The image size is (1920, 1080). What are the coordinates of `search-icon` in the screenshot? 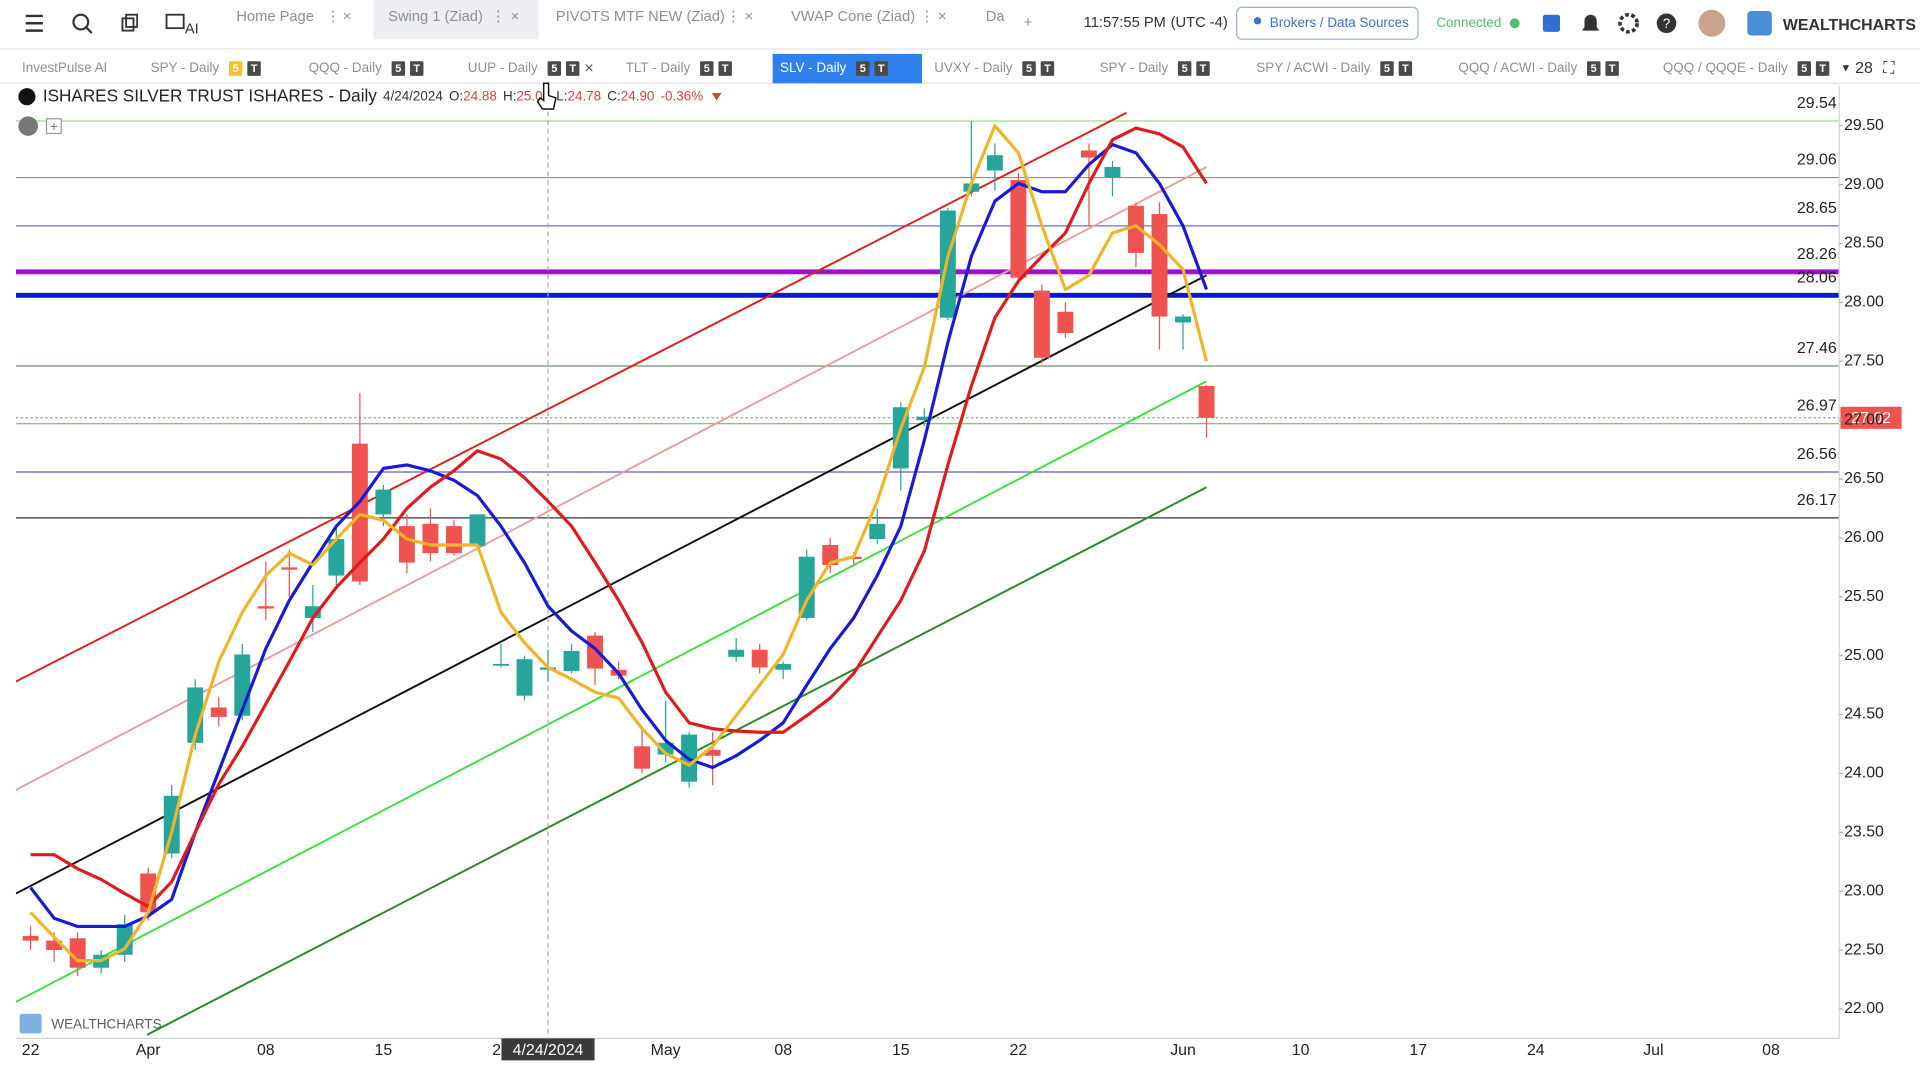 It's located at (82, 23).